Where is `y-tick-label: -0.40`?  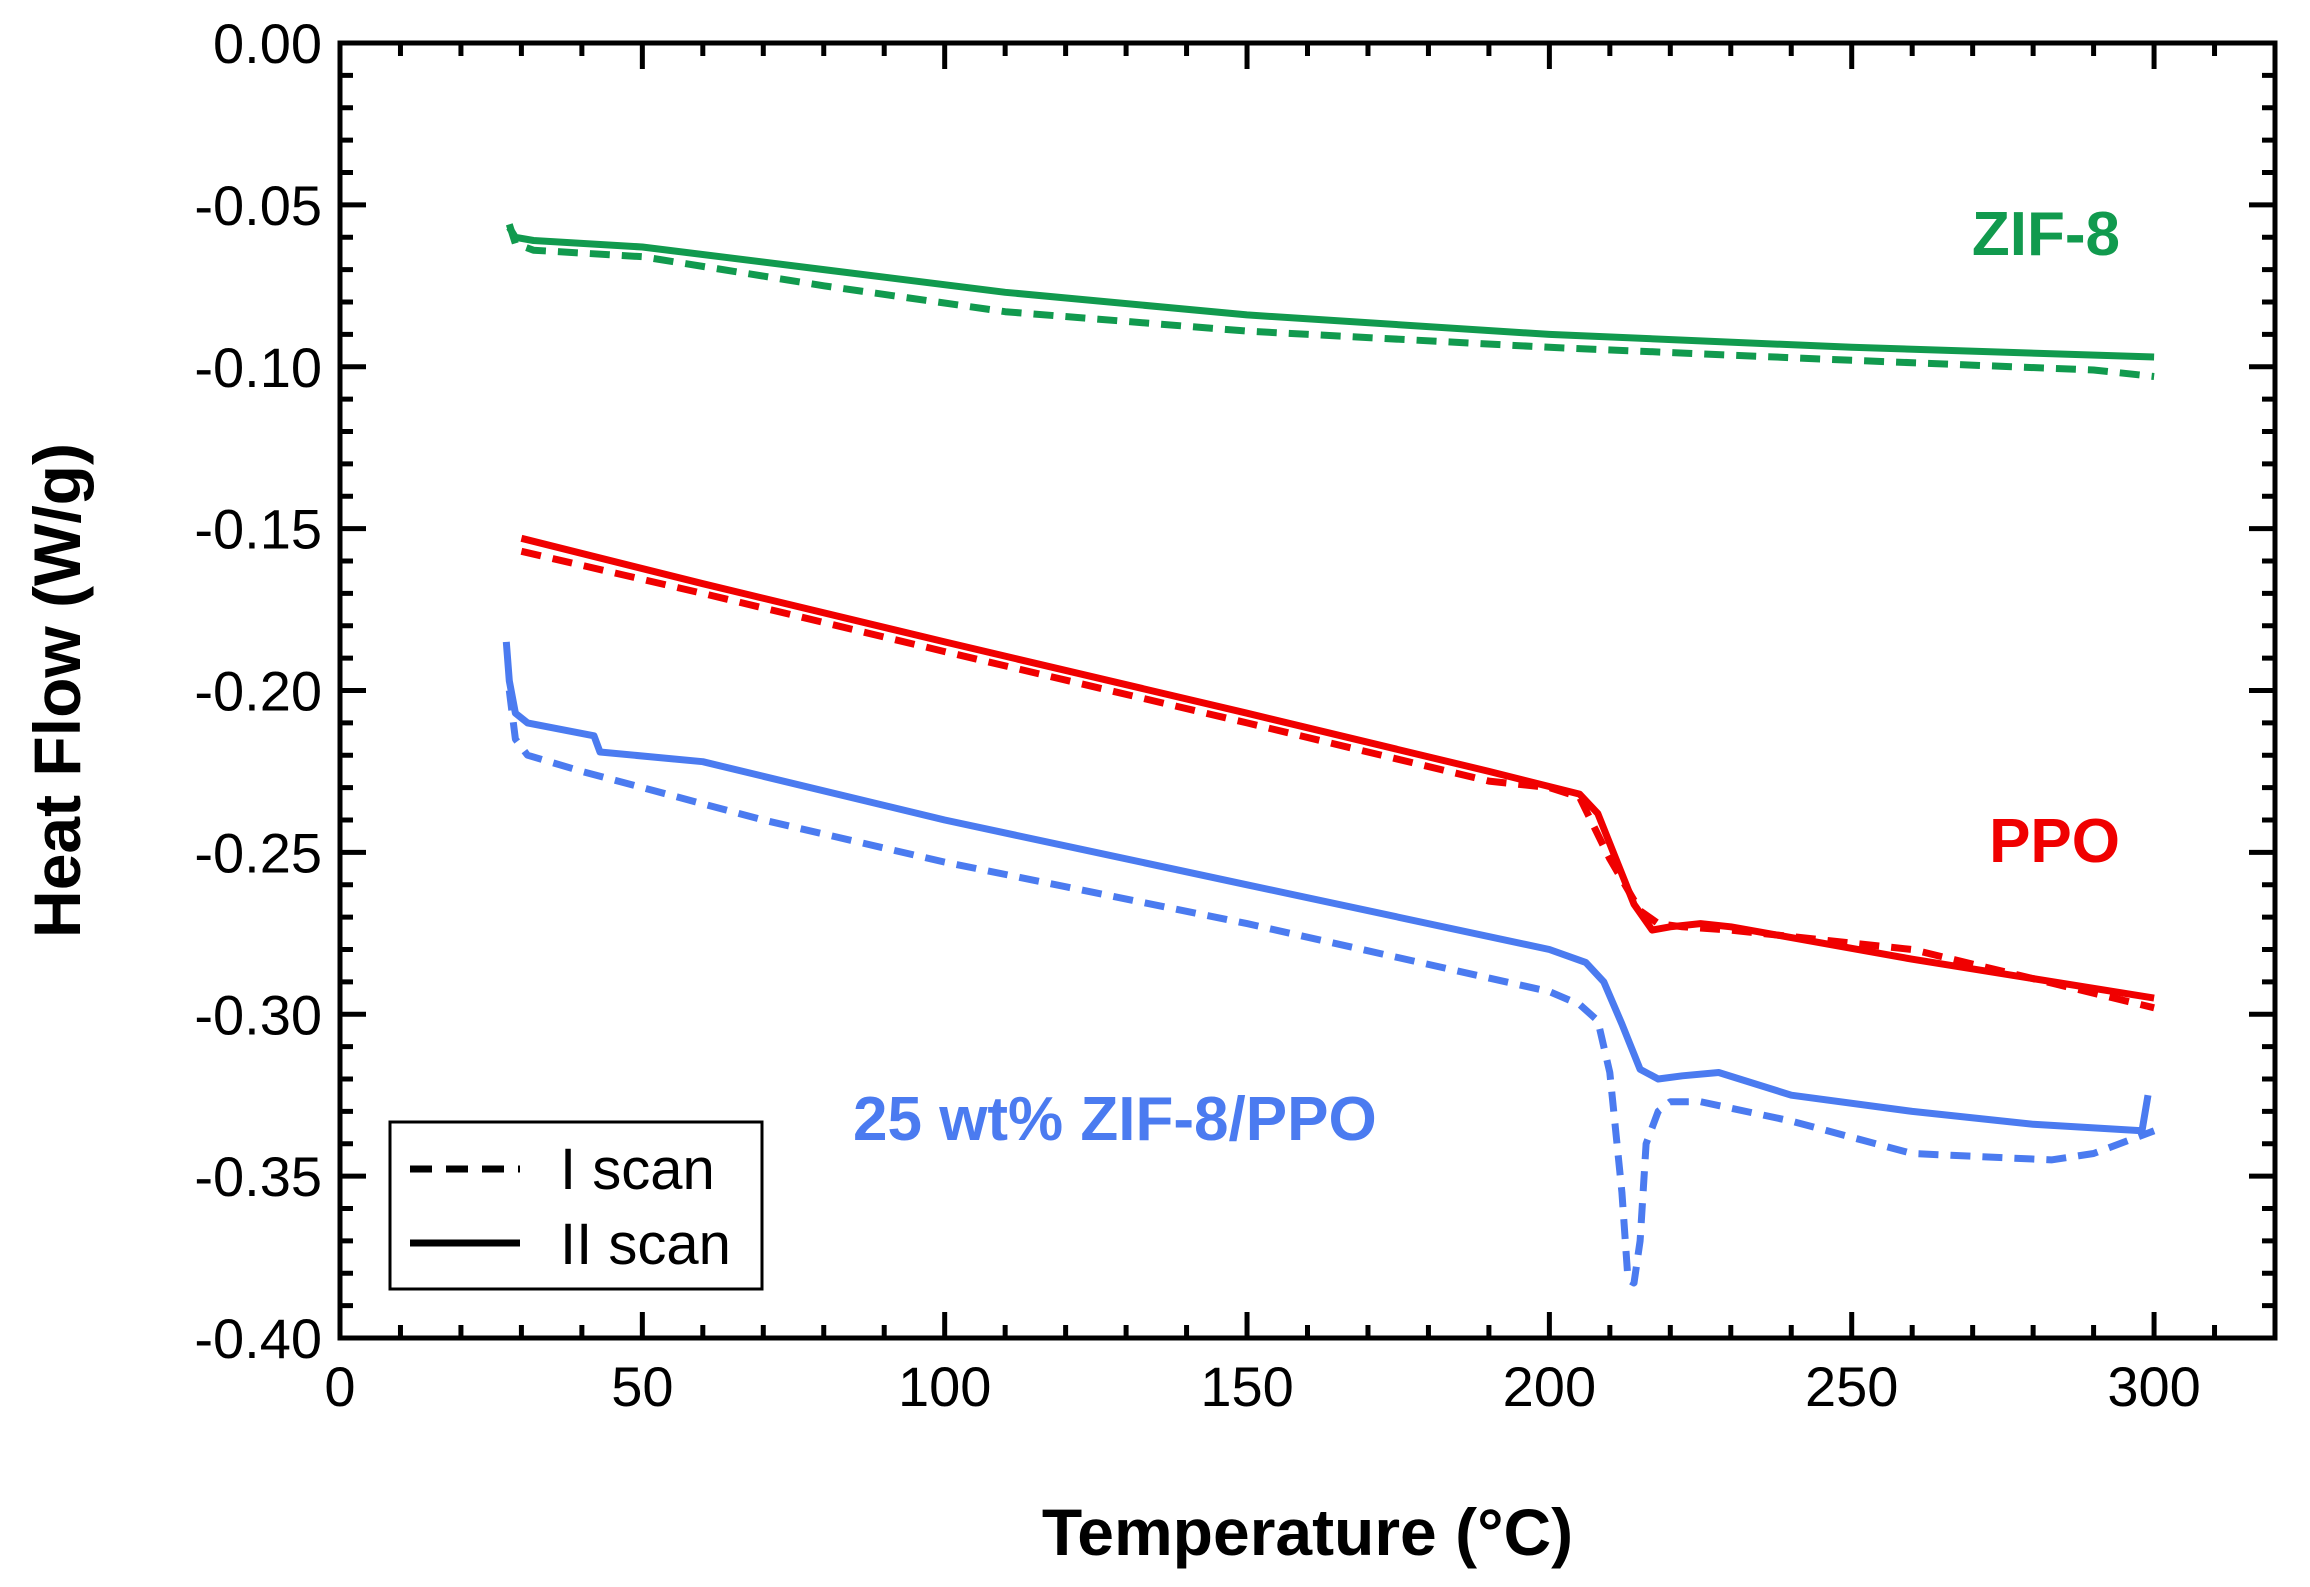
y-tick-label: -0.40 is located at coordinates (258, 1338).